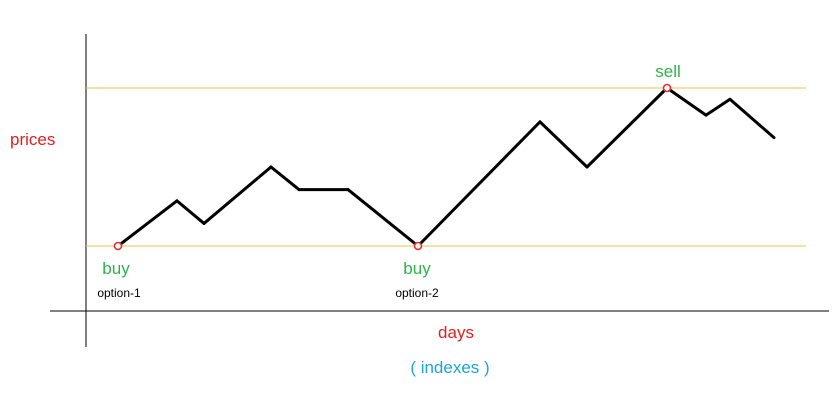 The height and width of the screenshot is (404, 835). What do you see at coordinates (417, 293) in the screenshot?
I see `option-label-2: option-2` at bounding box center [417, 293].